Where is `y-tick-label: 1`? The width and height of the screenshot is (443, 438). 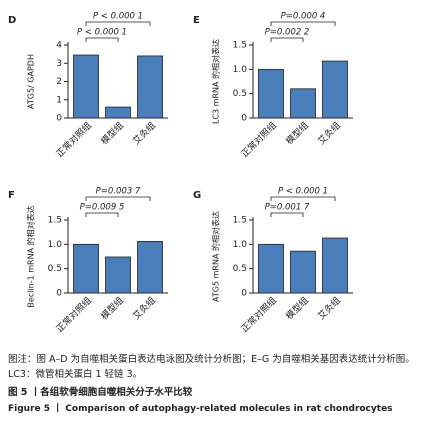 y-tick-label: 1 is located at coordinates (59, 100).